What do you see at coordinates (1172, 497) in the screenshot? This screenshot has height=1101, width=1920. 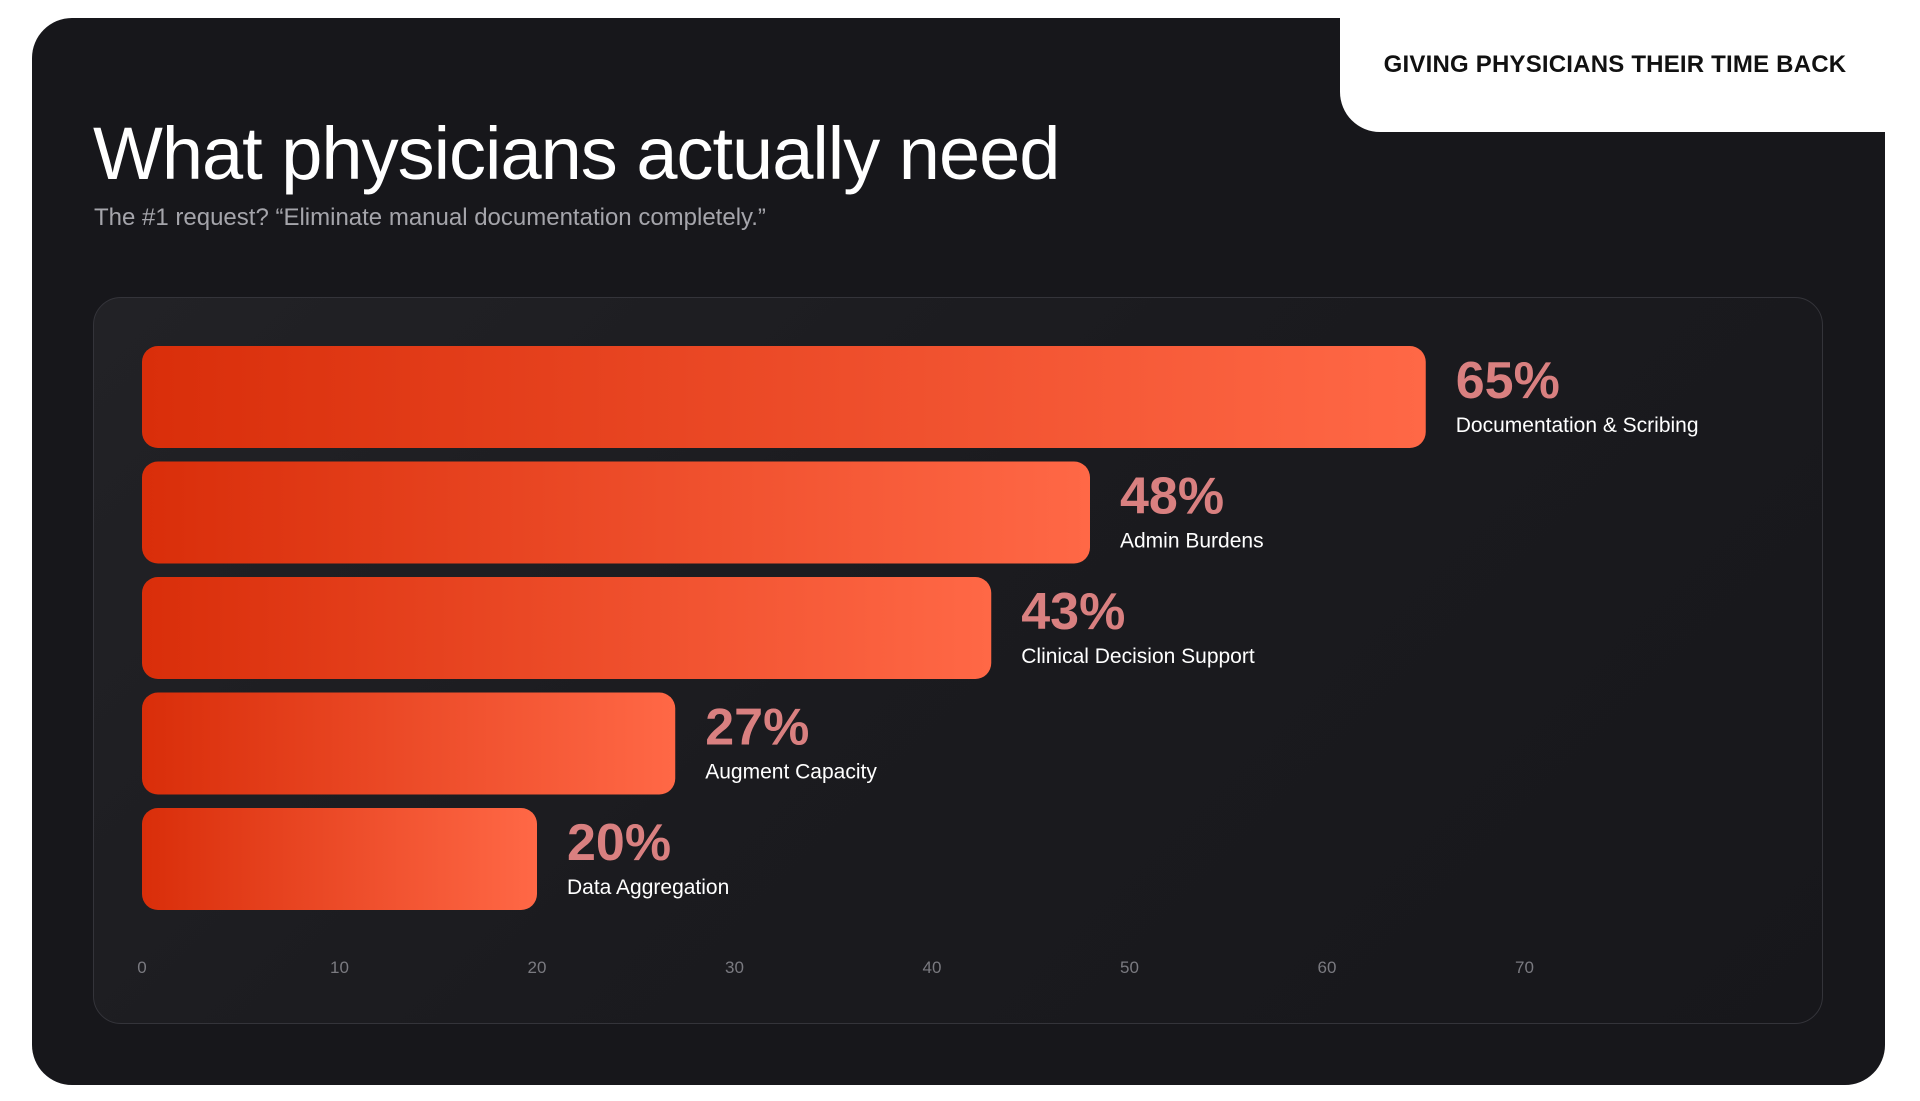 I see `bar-value-label: 48%` at bounding box center [1172, 497].